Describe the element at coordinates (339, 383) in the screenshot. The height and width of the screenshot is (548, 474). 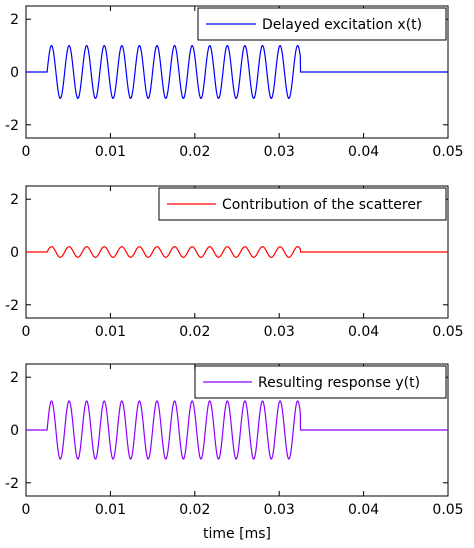
I see `legend-label: Resulting response y(t)` at that location.